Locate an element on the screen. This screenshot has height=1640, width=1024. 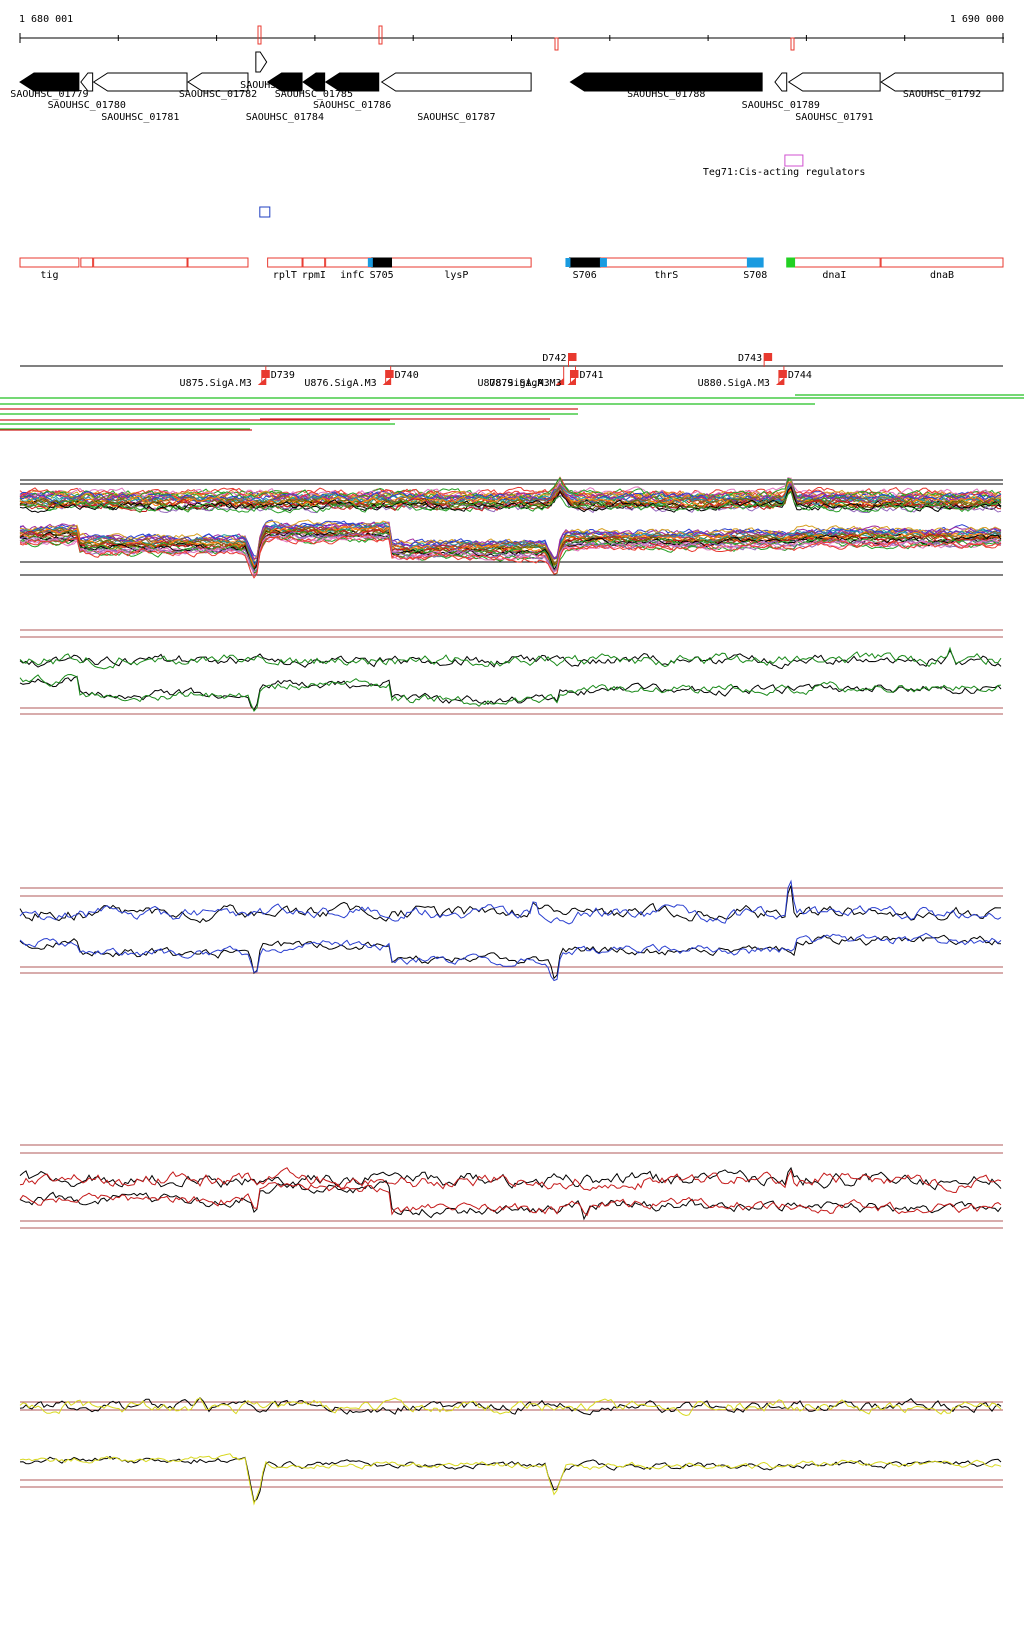
gene-label: SAOUHSC_01779 is located at coordinates (49, 94).